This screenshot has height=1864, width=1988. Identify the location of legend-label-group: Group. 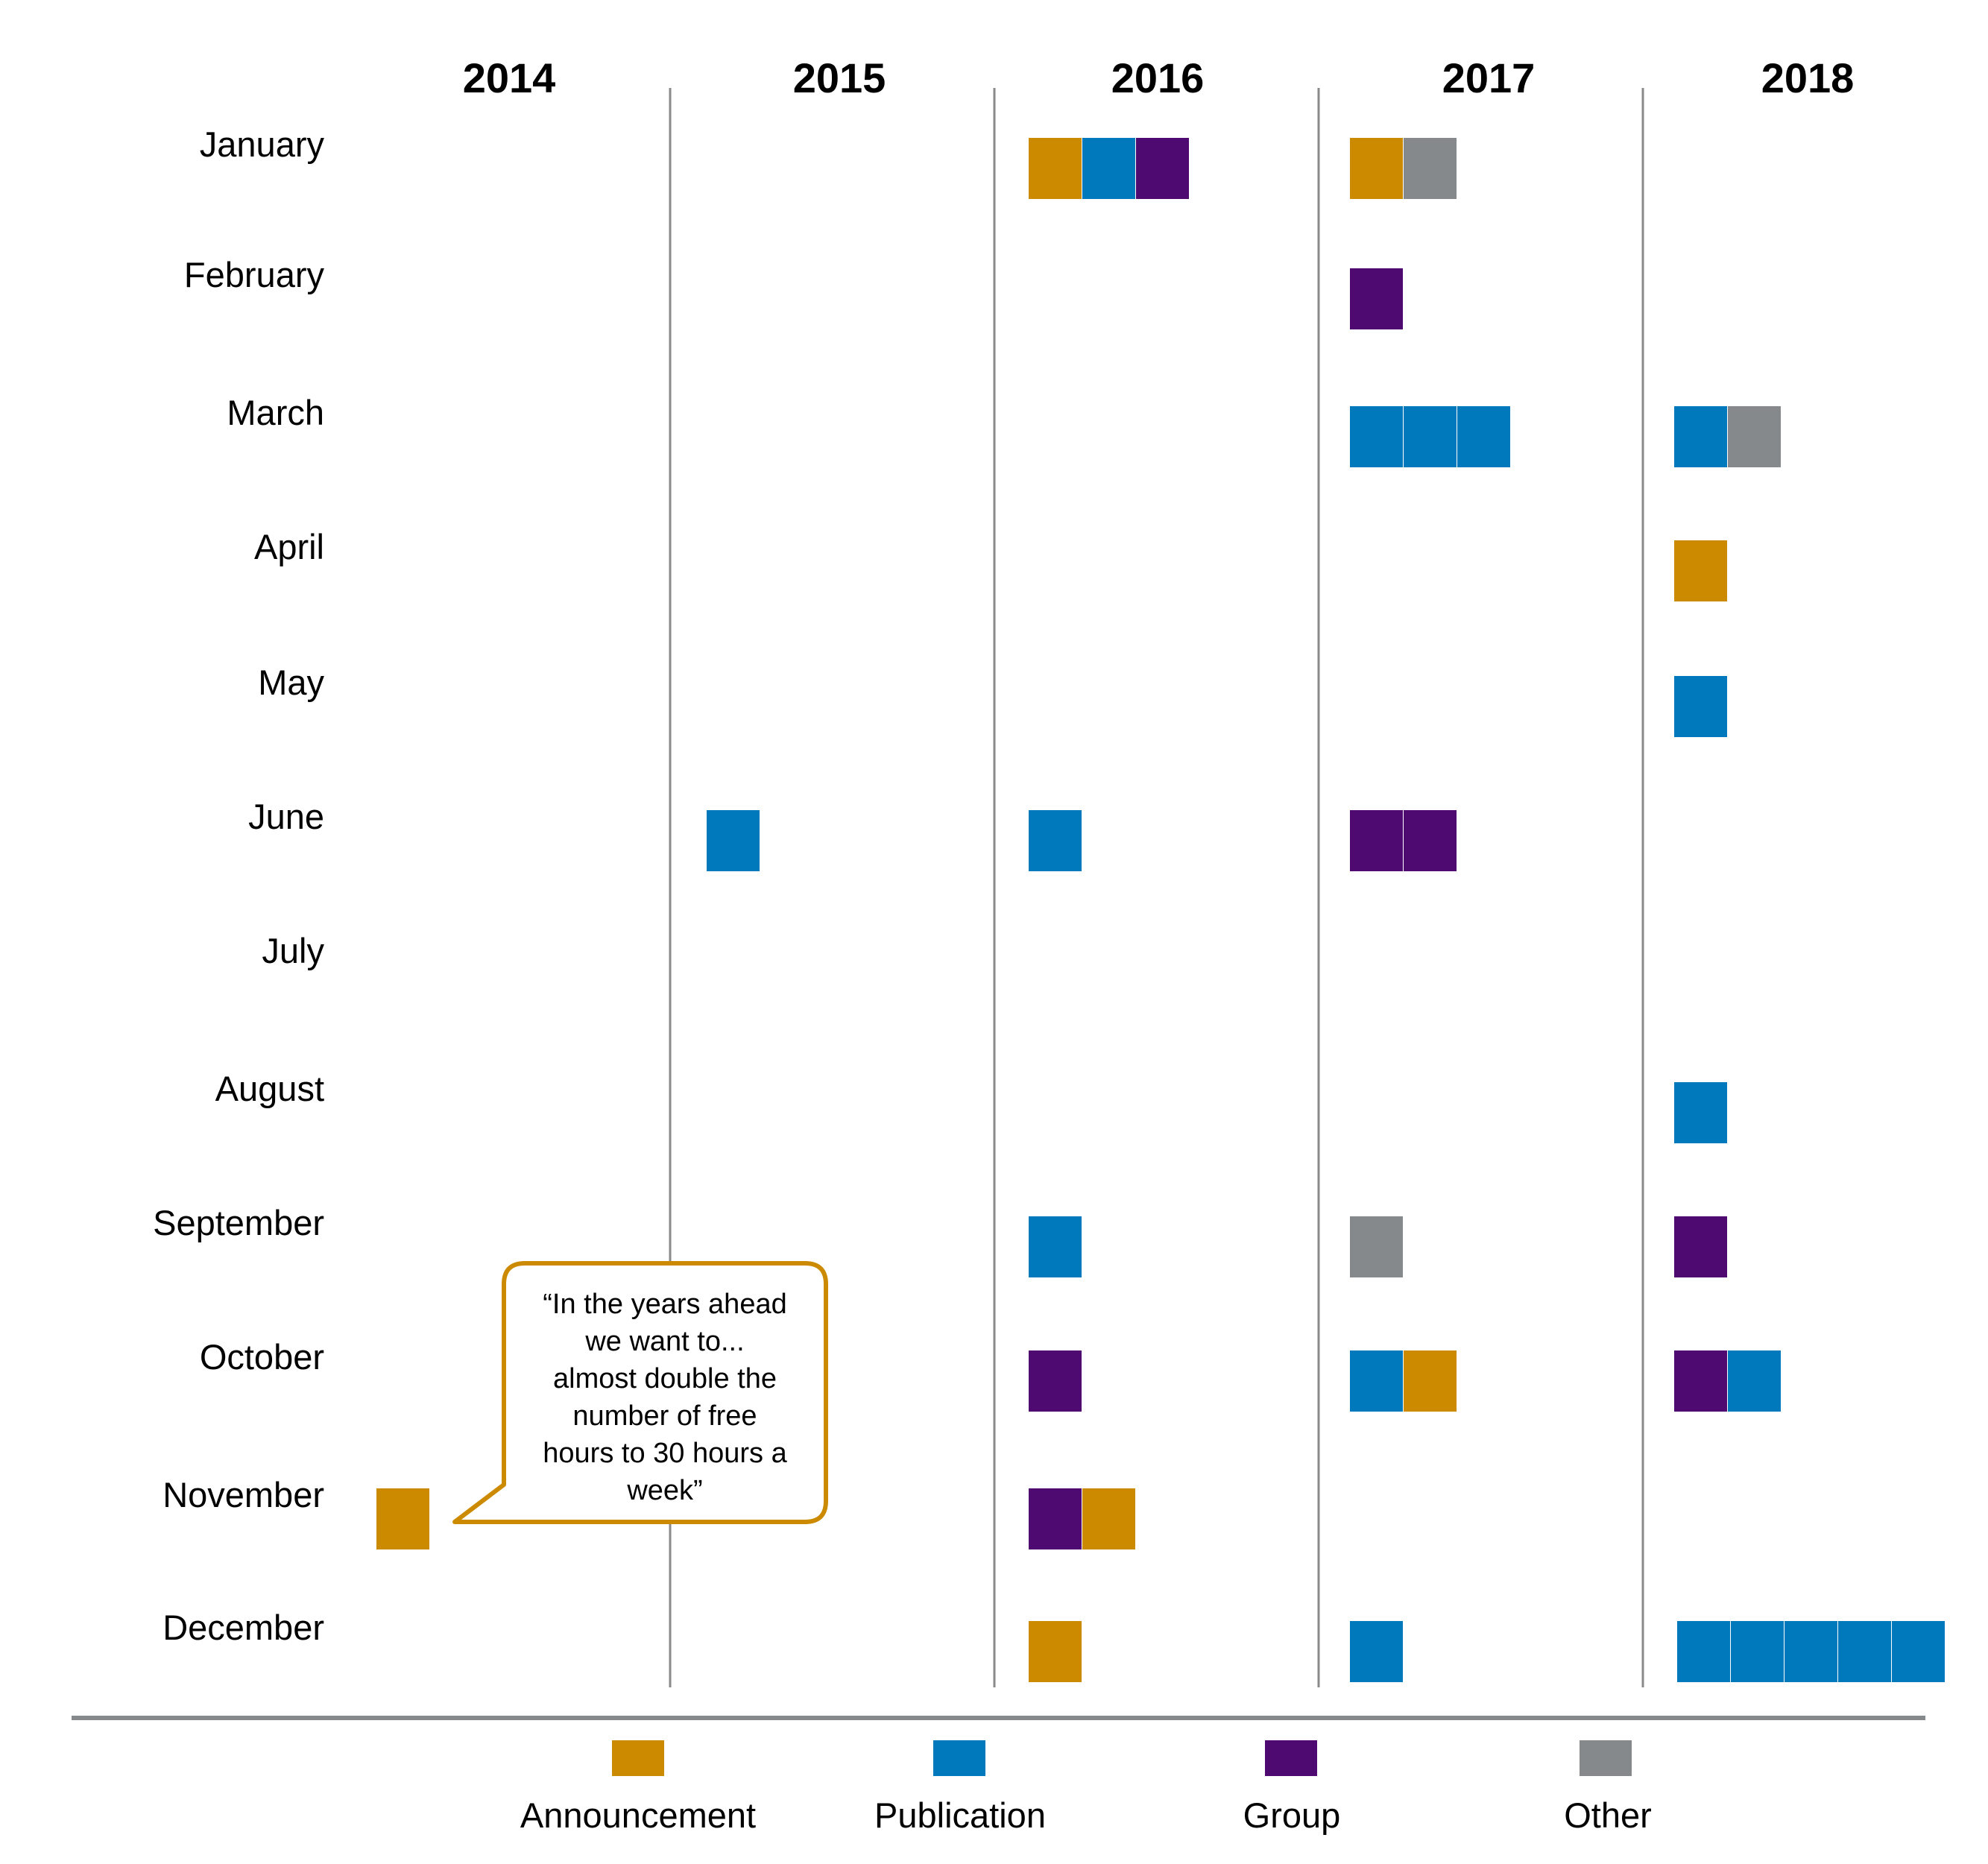
(1292, 1815).